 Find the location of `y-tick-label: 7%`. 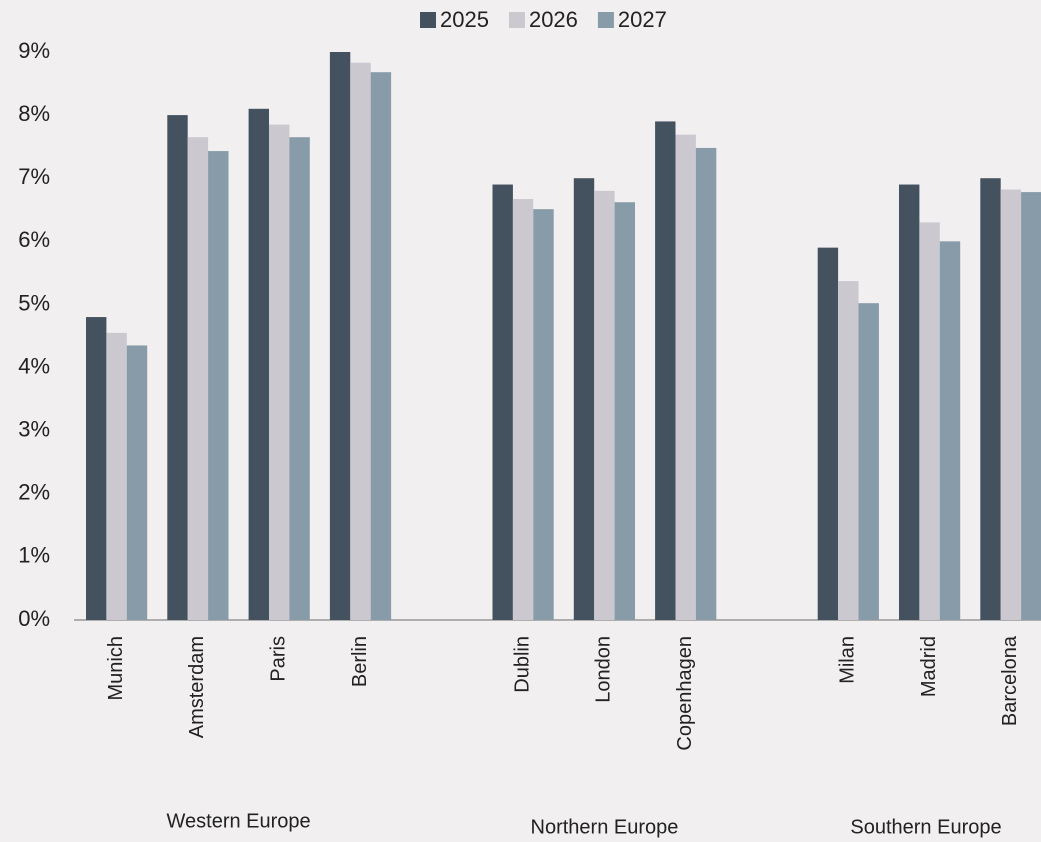

y-tick-label: 7% is located at coordinates (34, 176).